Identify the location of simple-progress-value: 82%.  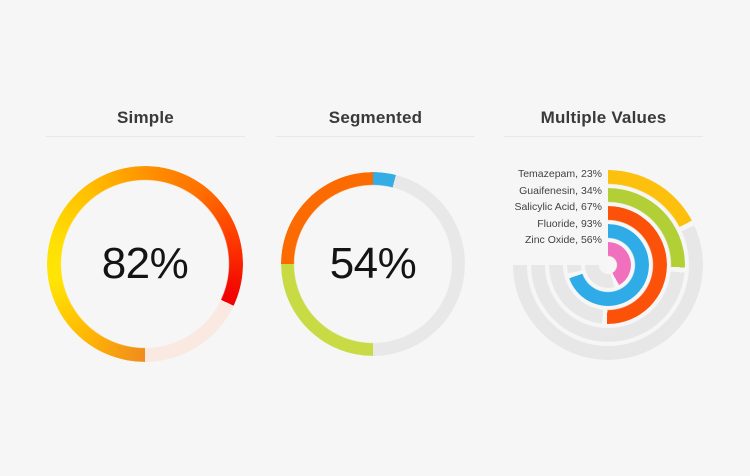
(145, 263).